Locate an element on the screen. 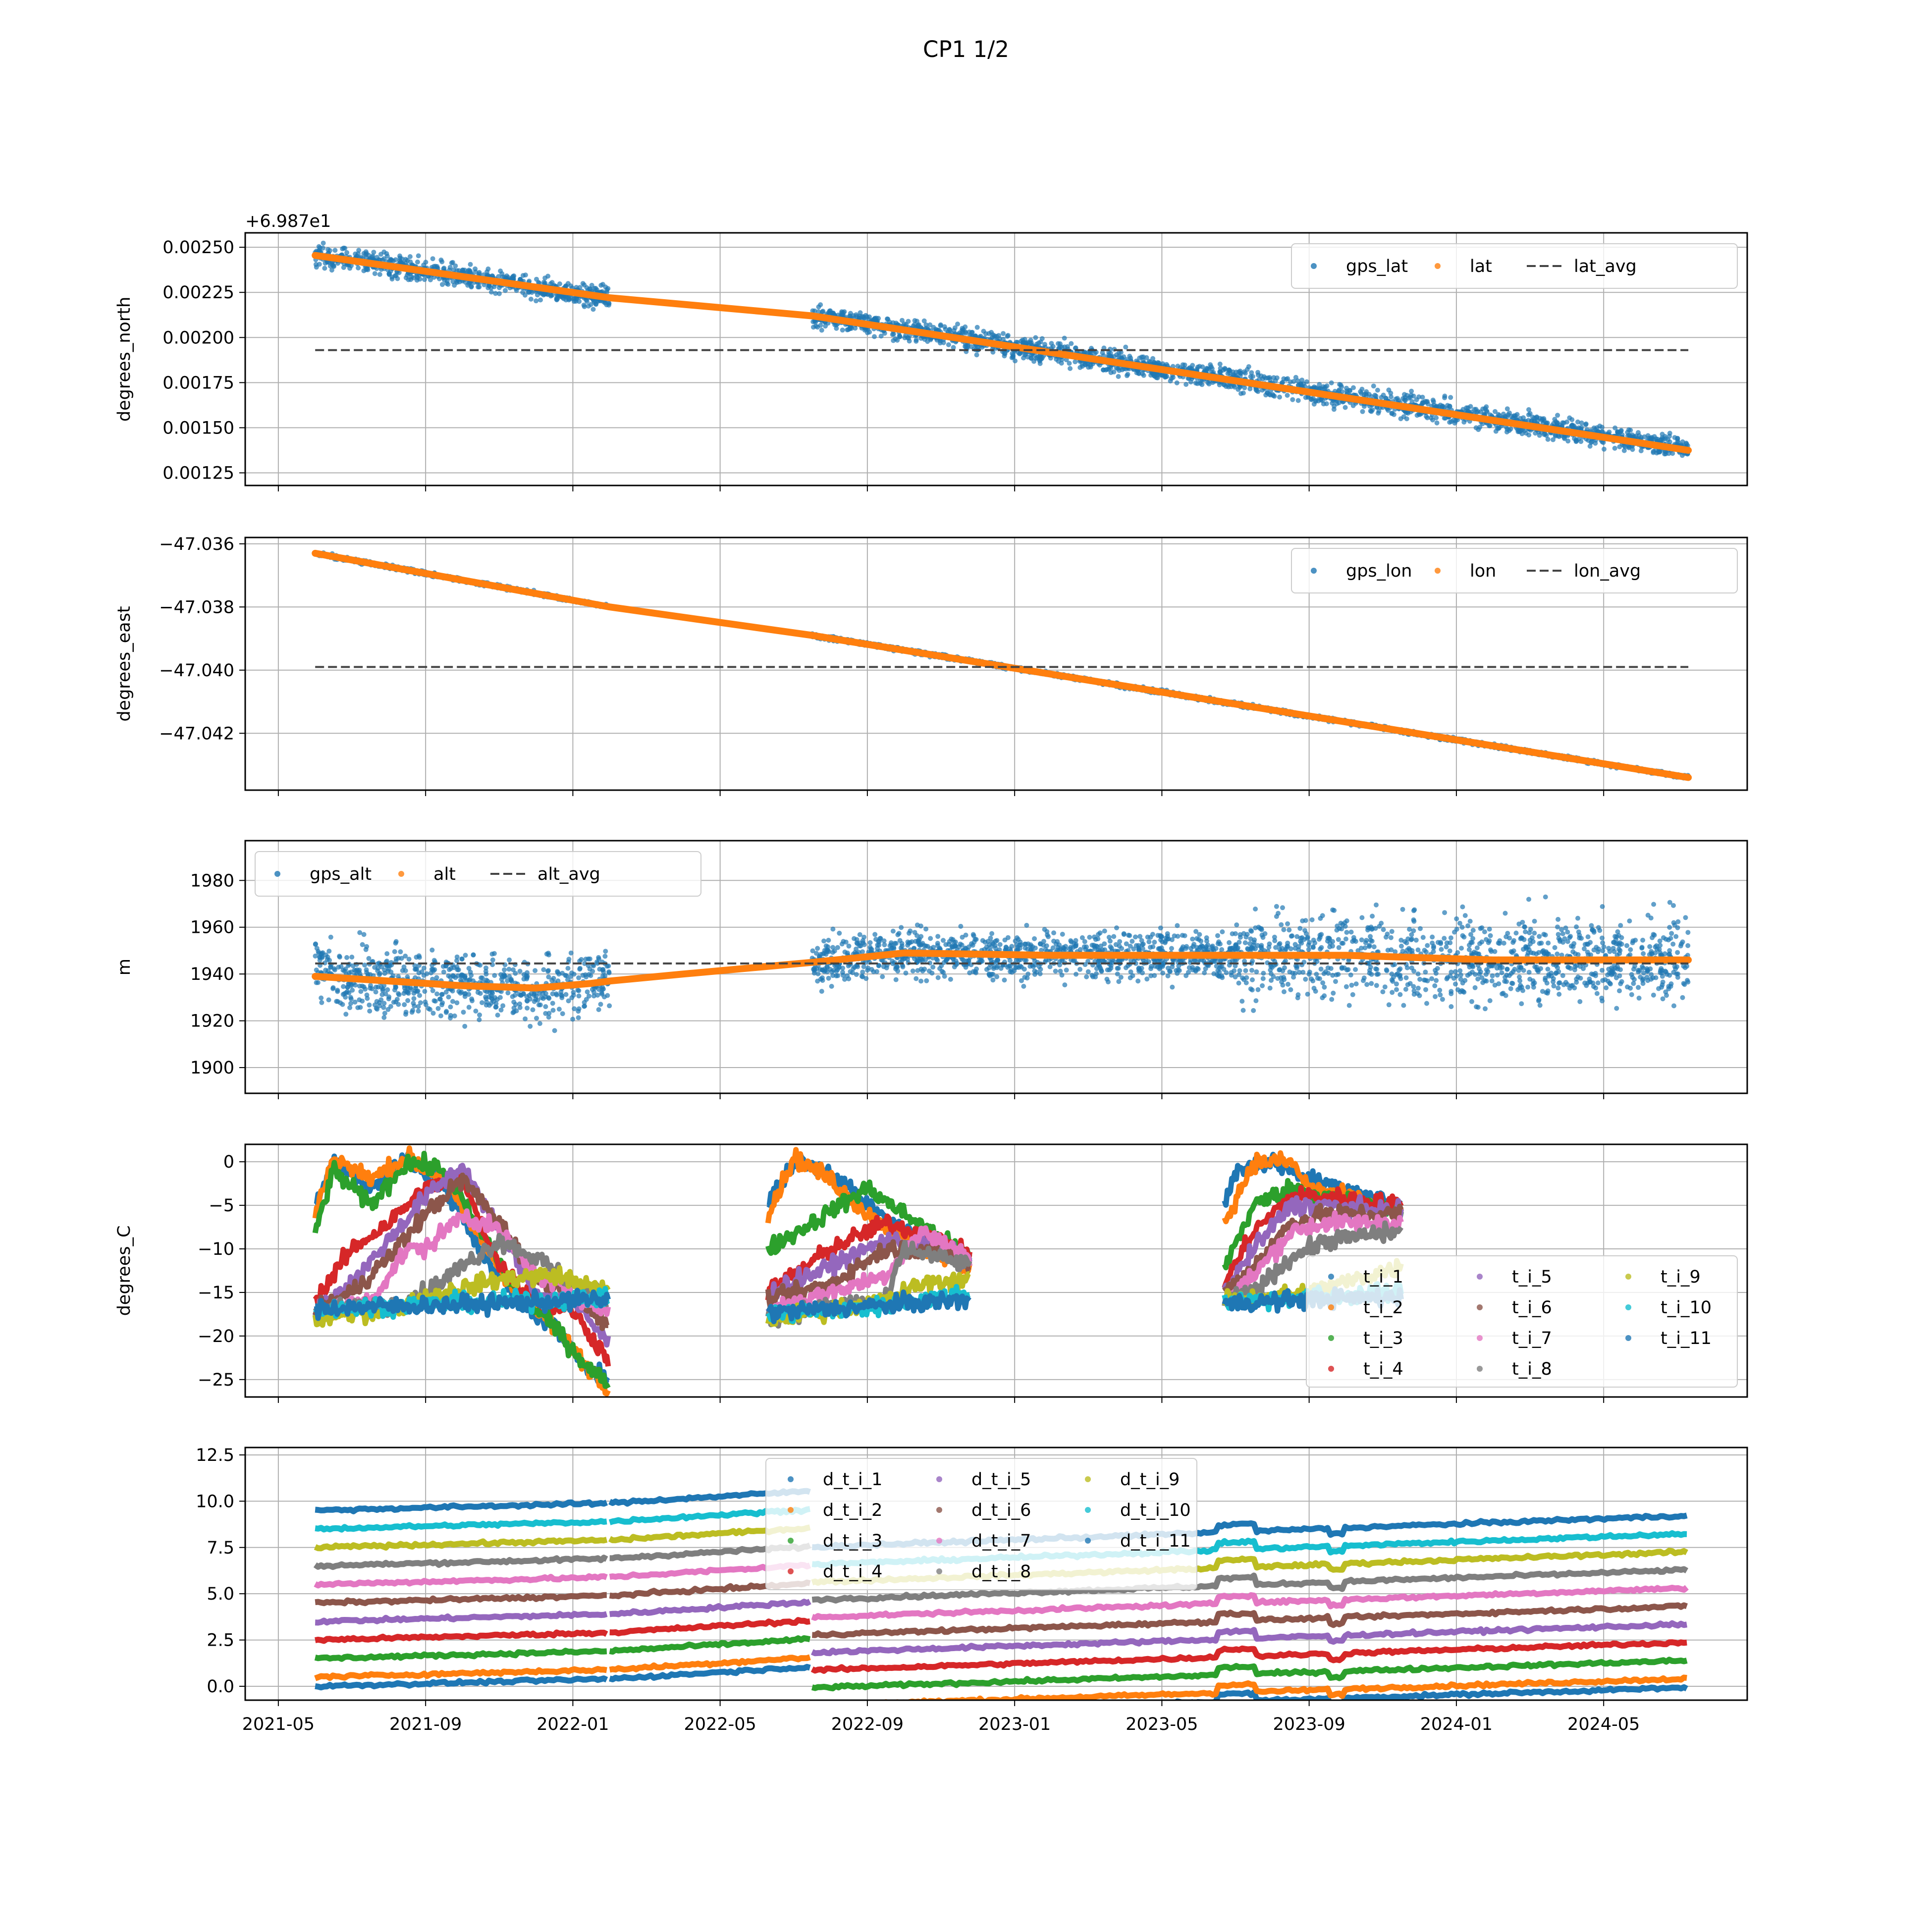 The image size is (1932, 1932). y-tick-label: 0.00125 is located at coordinates (198, 473).